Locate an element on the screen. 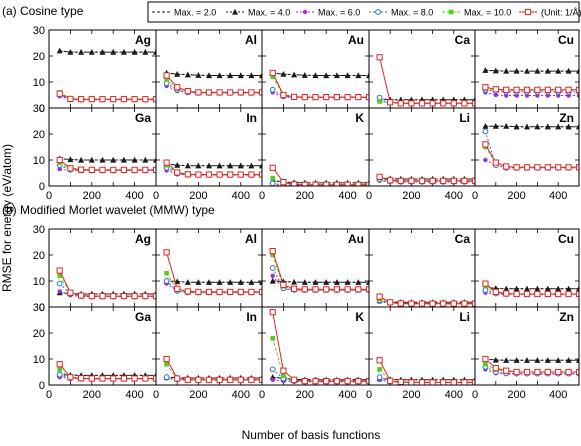 The width and height of the screenshot is (581, 446). panel-zn: 0 200 400 Zn is located at coordinates (526, 154).